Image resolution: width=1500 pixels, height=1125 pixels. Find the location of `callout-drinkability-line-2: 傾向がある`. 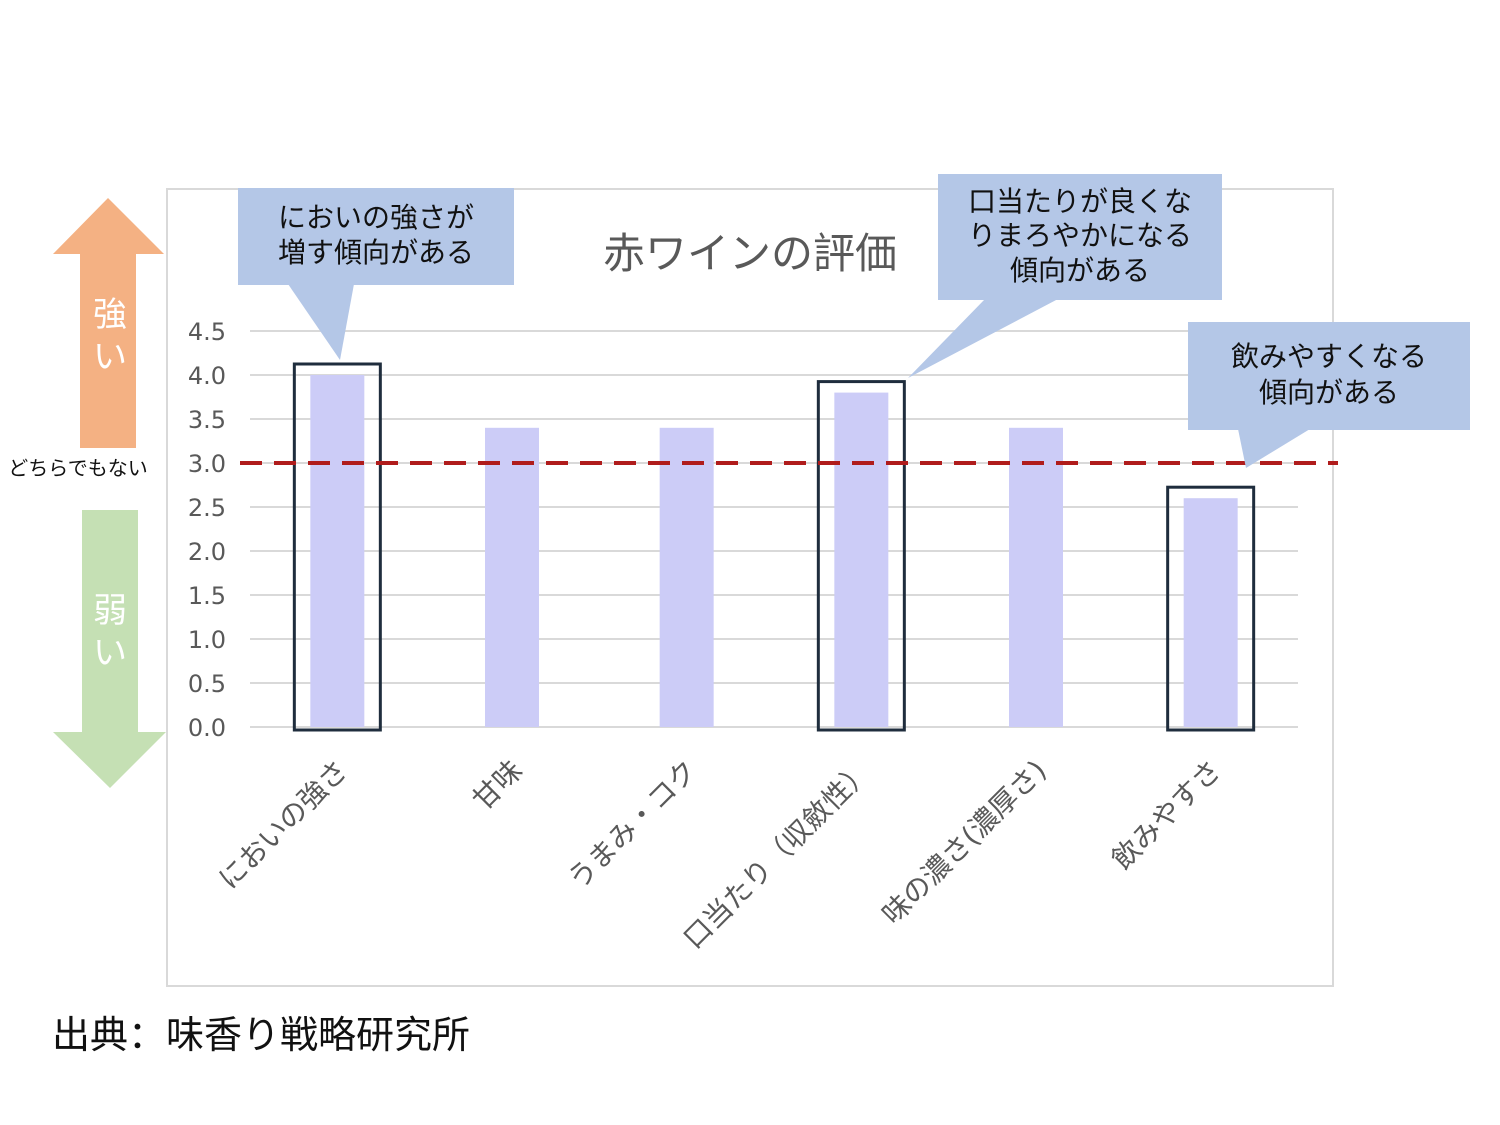

callout-drinkability-line-2: 傾向がある is located at coordinates (1329, 392).